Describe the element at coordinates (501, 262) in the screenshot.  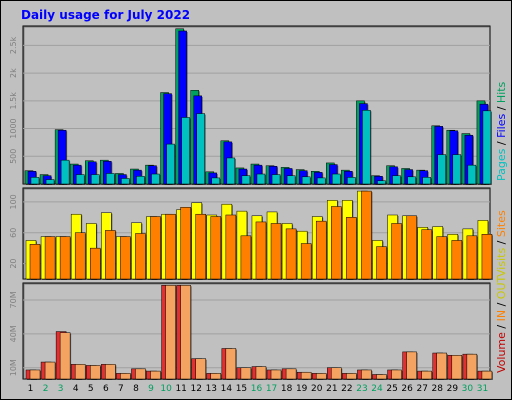
I see `legend-entry-visits: Visits` at that location.